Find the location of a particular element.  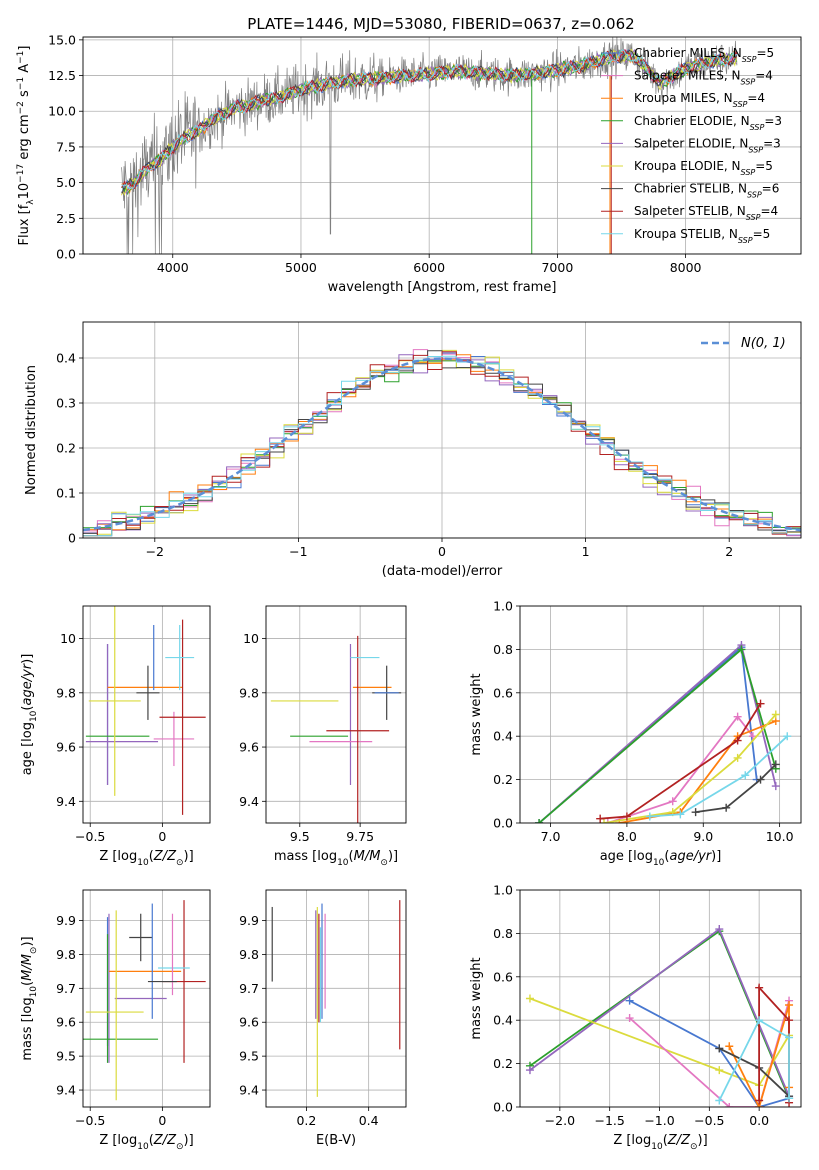

tick-label-y: 9.4 is located at coordinates (249, 801).